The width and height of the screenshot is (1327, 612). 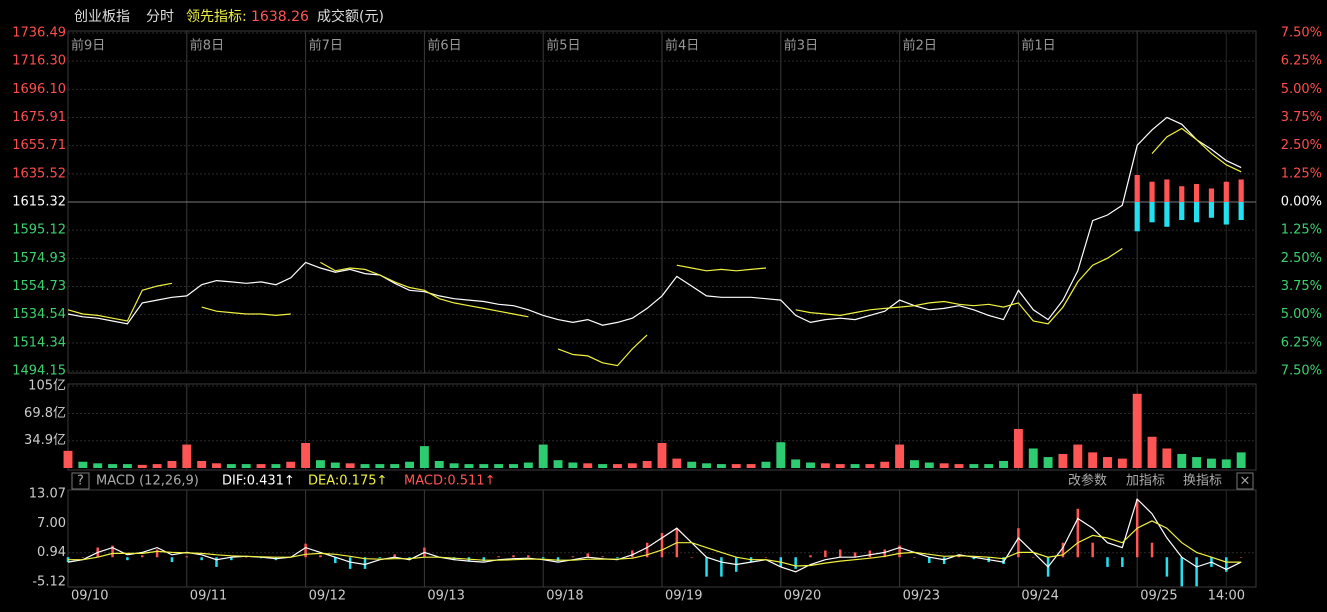 What do you see at coordinates (1301, 286) in the screenshot?
I see `y2-tick-label: 3.75%` at bounding box center [1301, 286].